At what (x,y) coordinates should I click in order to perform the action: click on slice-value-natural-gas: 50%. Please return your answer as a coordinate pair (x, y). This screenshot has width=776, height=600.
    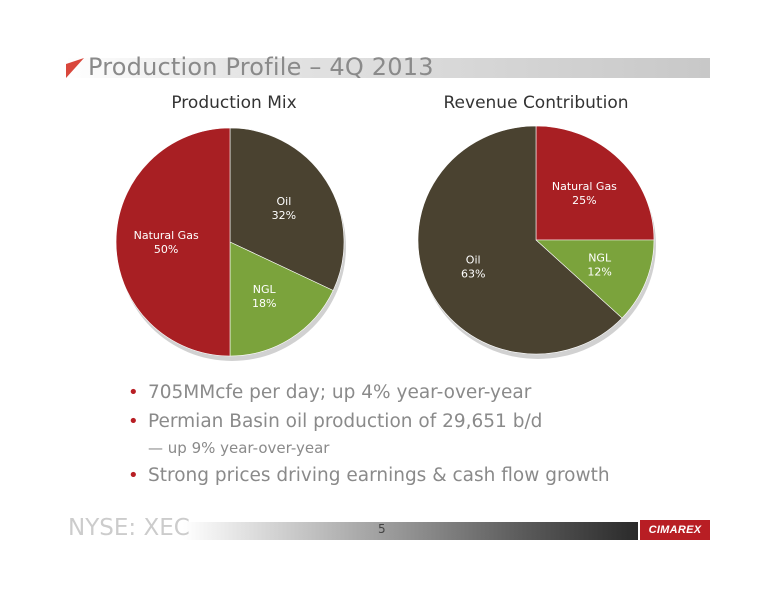
    Looking at the image, I should click on (166, 249).